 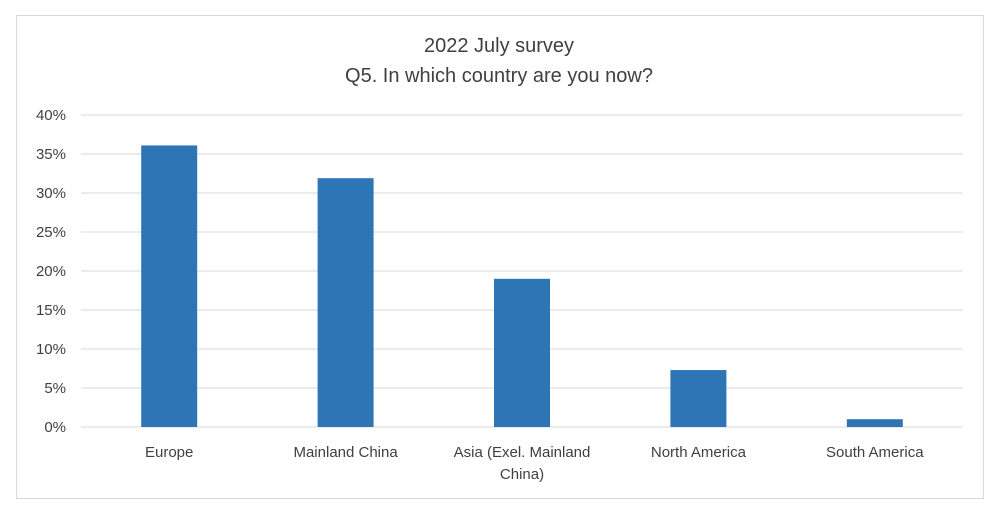 I want to click on y-tick-label: 15%, so click(x=51, y=310).